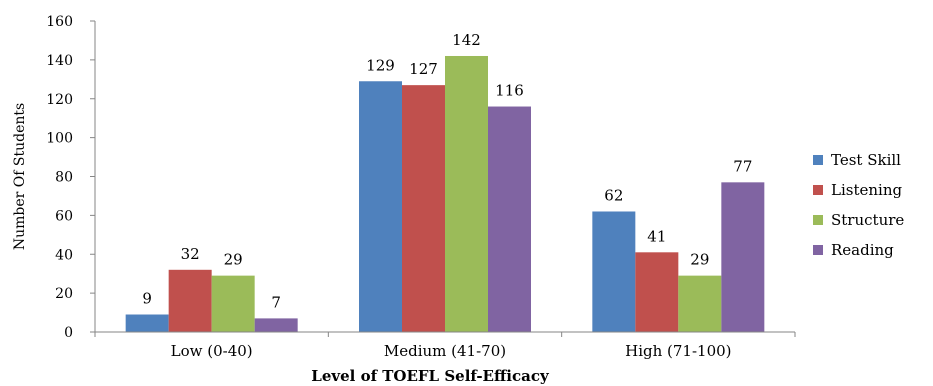  What do you see at coordinates (423, 69) in the screenshot?
I see `data-label: 127` at bounding box center [423, 69].